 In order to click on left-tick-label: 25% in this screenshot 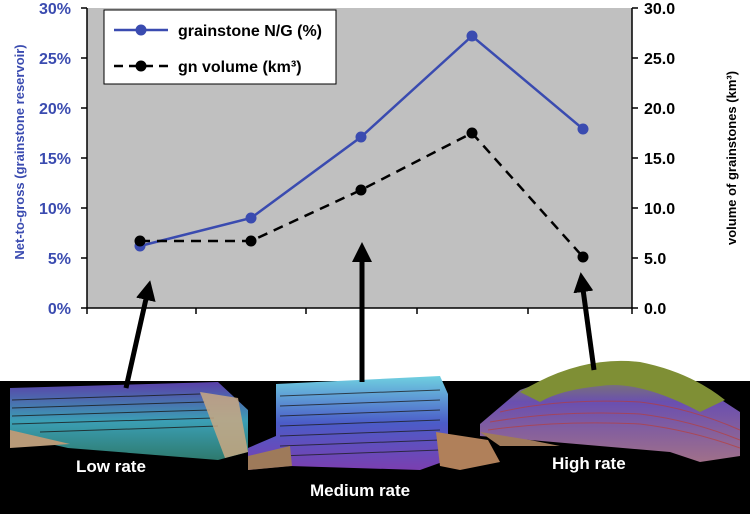, I will do `click(55, 59)`.